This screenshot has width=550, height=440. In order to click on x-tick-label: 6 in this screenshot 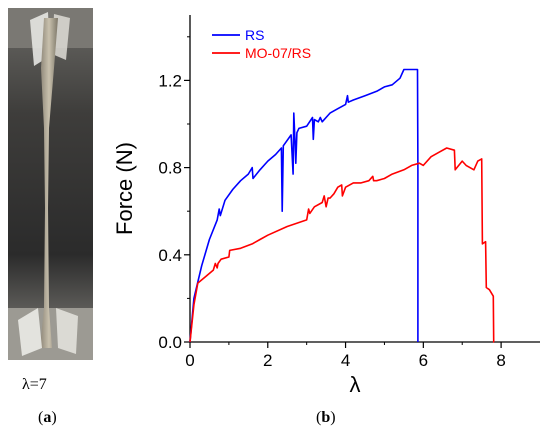, I will do `click(423, 360)`.